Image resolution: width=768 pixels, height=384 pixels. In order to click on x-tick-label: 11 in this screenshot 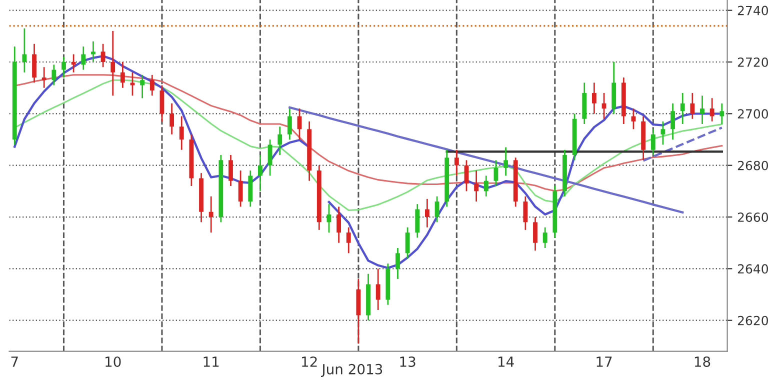, I will do `click(211, 361)`.